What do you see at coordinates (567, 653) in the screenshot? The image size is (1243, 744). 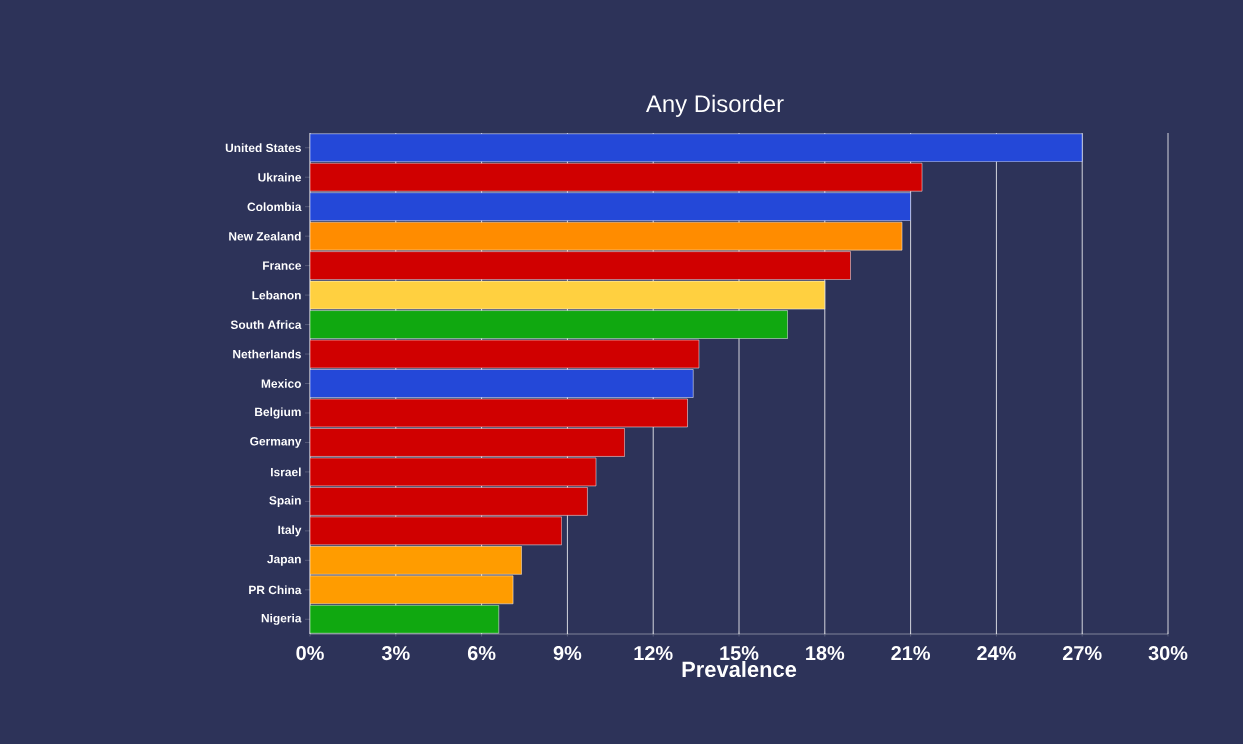 I see `x-tick-label: 9%` at bounding box center [567, 653].